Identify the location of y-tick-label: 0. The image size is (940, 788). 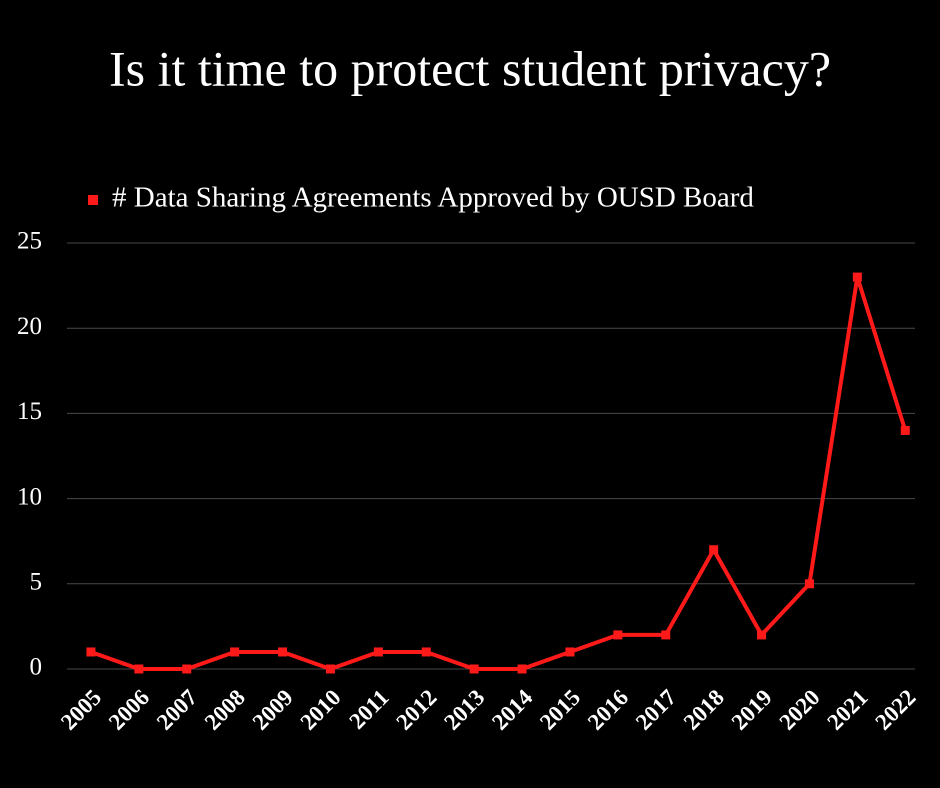
(36, 667).